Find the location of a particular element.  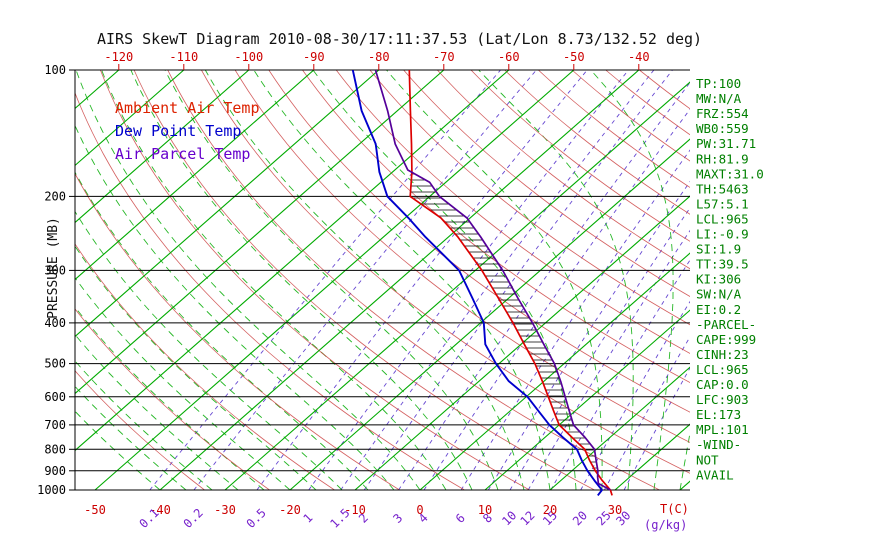

stats-line: TH:5463 is located at coordinates (722, 188).